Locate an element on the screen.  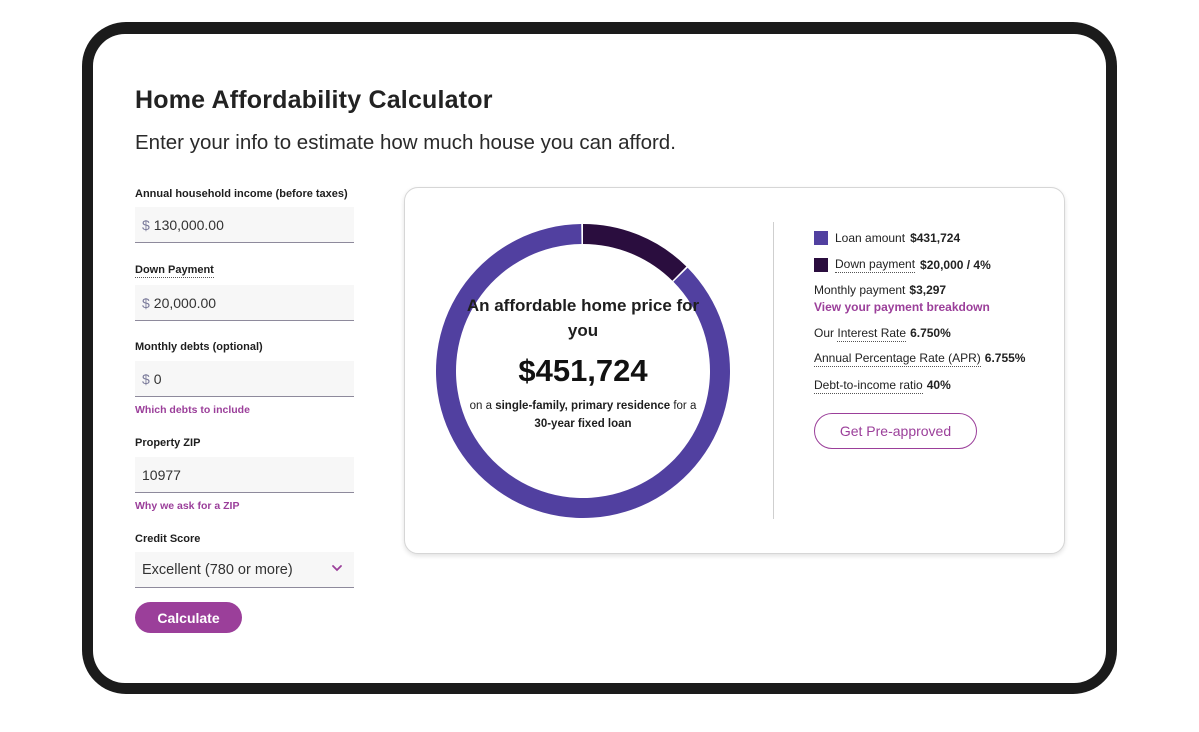
apr-label: Annual Percentage Rate (APR) is located at coordinates (897, 359).